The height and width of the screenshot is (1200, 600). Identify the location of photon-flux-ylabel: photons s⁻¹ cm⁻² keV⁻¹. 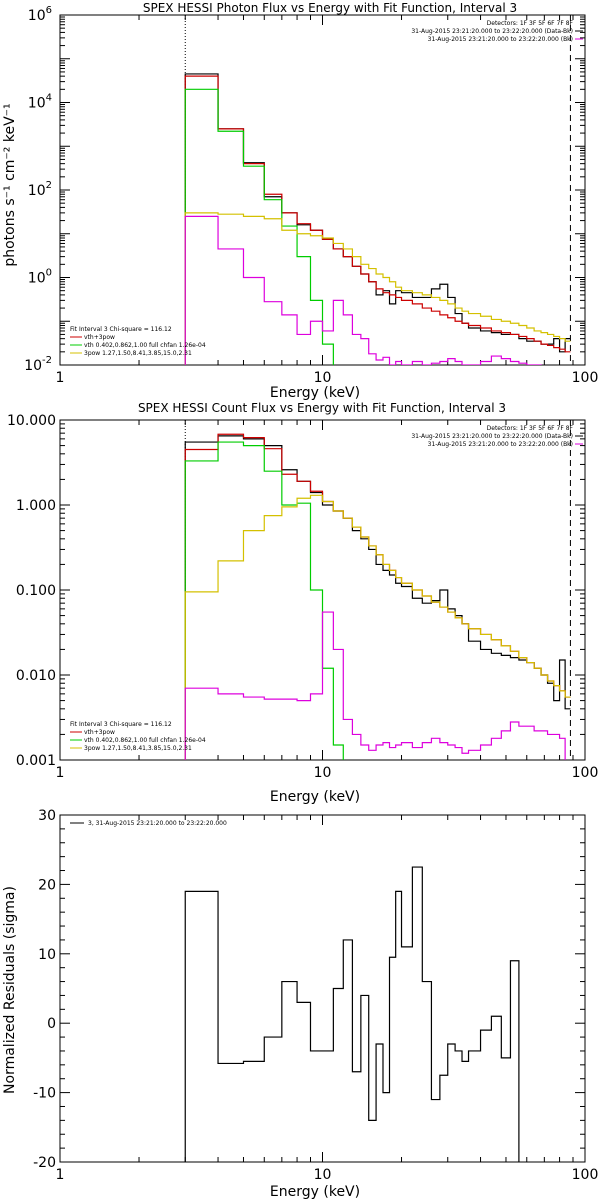
(10, 184).